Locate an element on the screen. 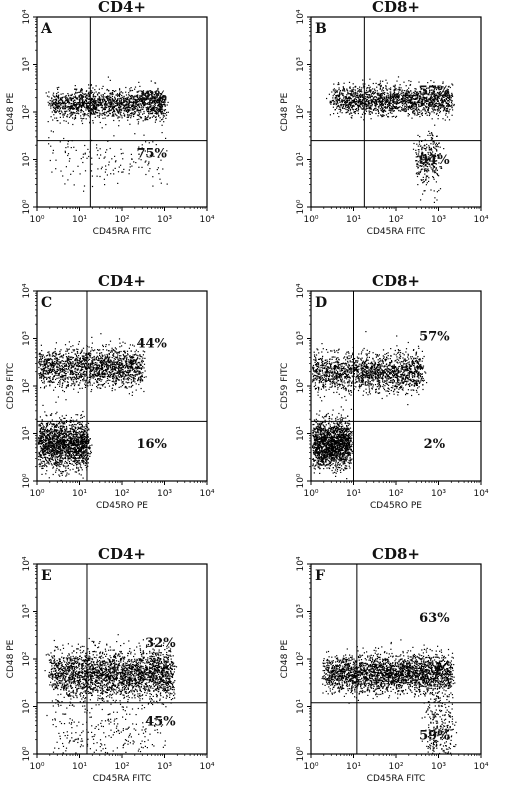 This screenshot has height=799, width=520. y-tick-label: 10³ is located at coordinates (301, 64).